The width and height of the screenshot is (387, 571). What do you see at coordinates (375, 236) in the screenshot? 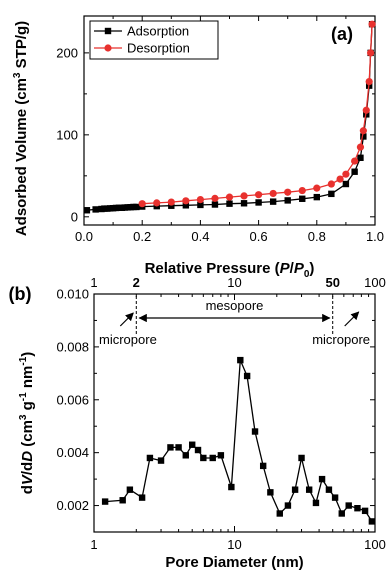
I see `panel-a-x-tick-label: 1.0` at bounding box center [375, 236].